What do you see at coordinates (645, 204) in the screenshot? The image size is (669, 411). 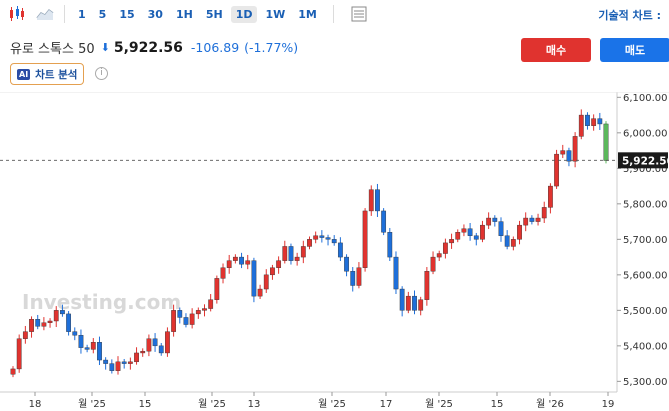 I see `y-tick-label: 5,800.00` at bounding box center [645, 204].